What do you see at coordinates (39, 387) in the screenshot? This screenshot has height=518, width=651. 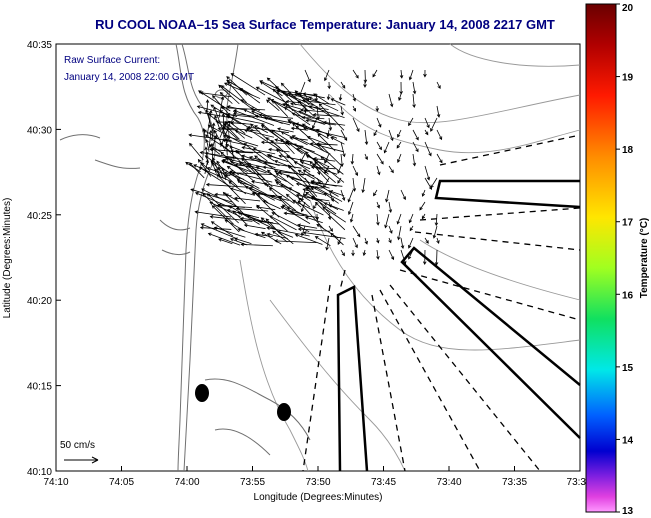 I see `y-tick-label: 40:15` at bounding box center [39, 387].